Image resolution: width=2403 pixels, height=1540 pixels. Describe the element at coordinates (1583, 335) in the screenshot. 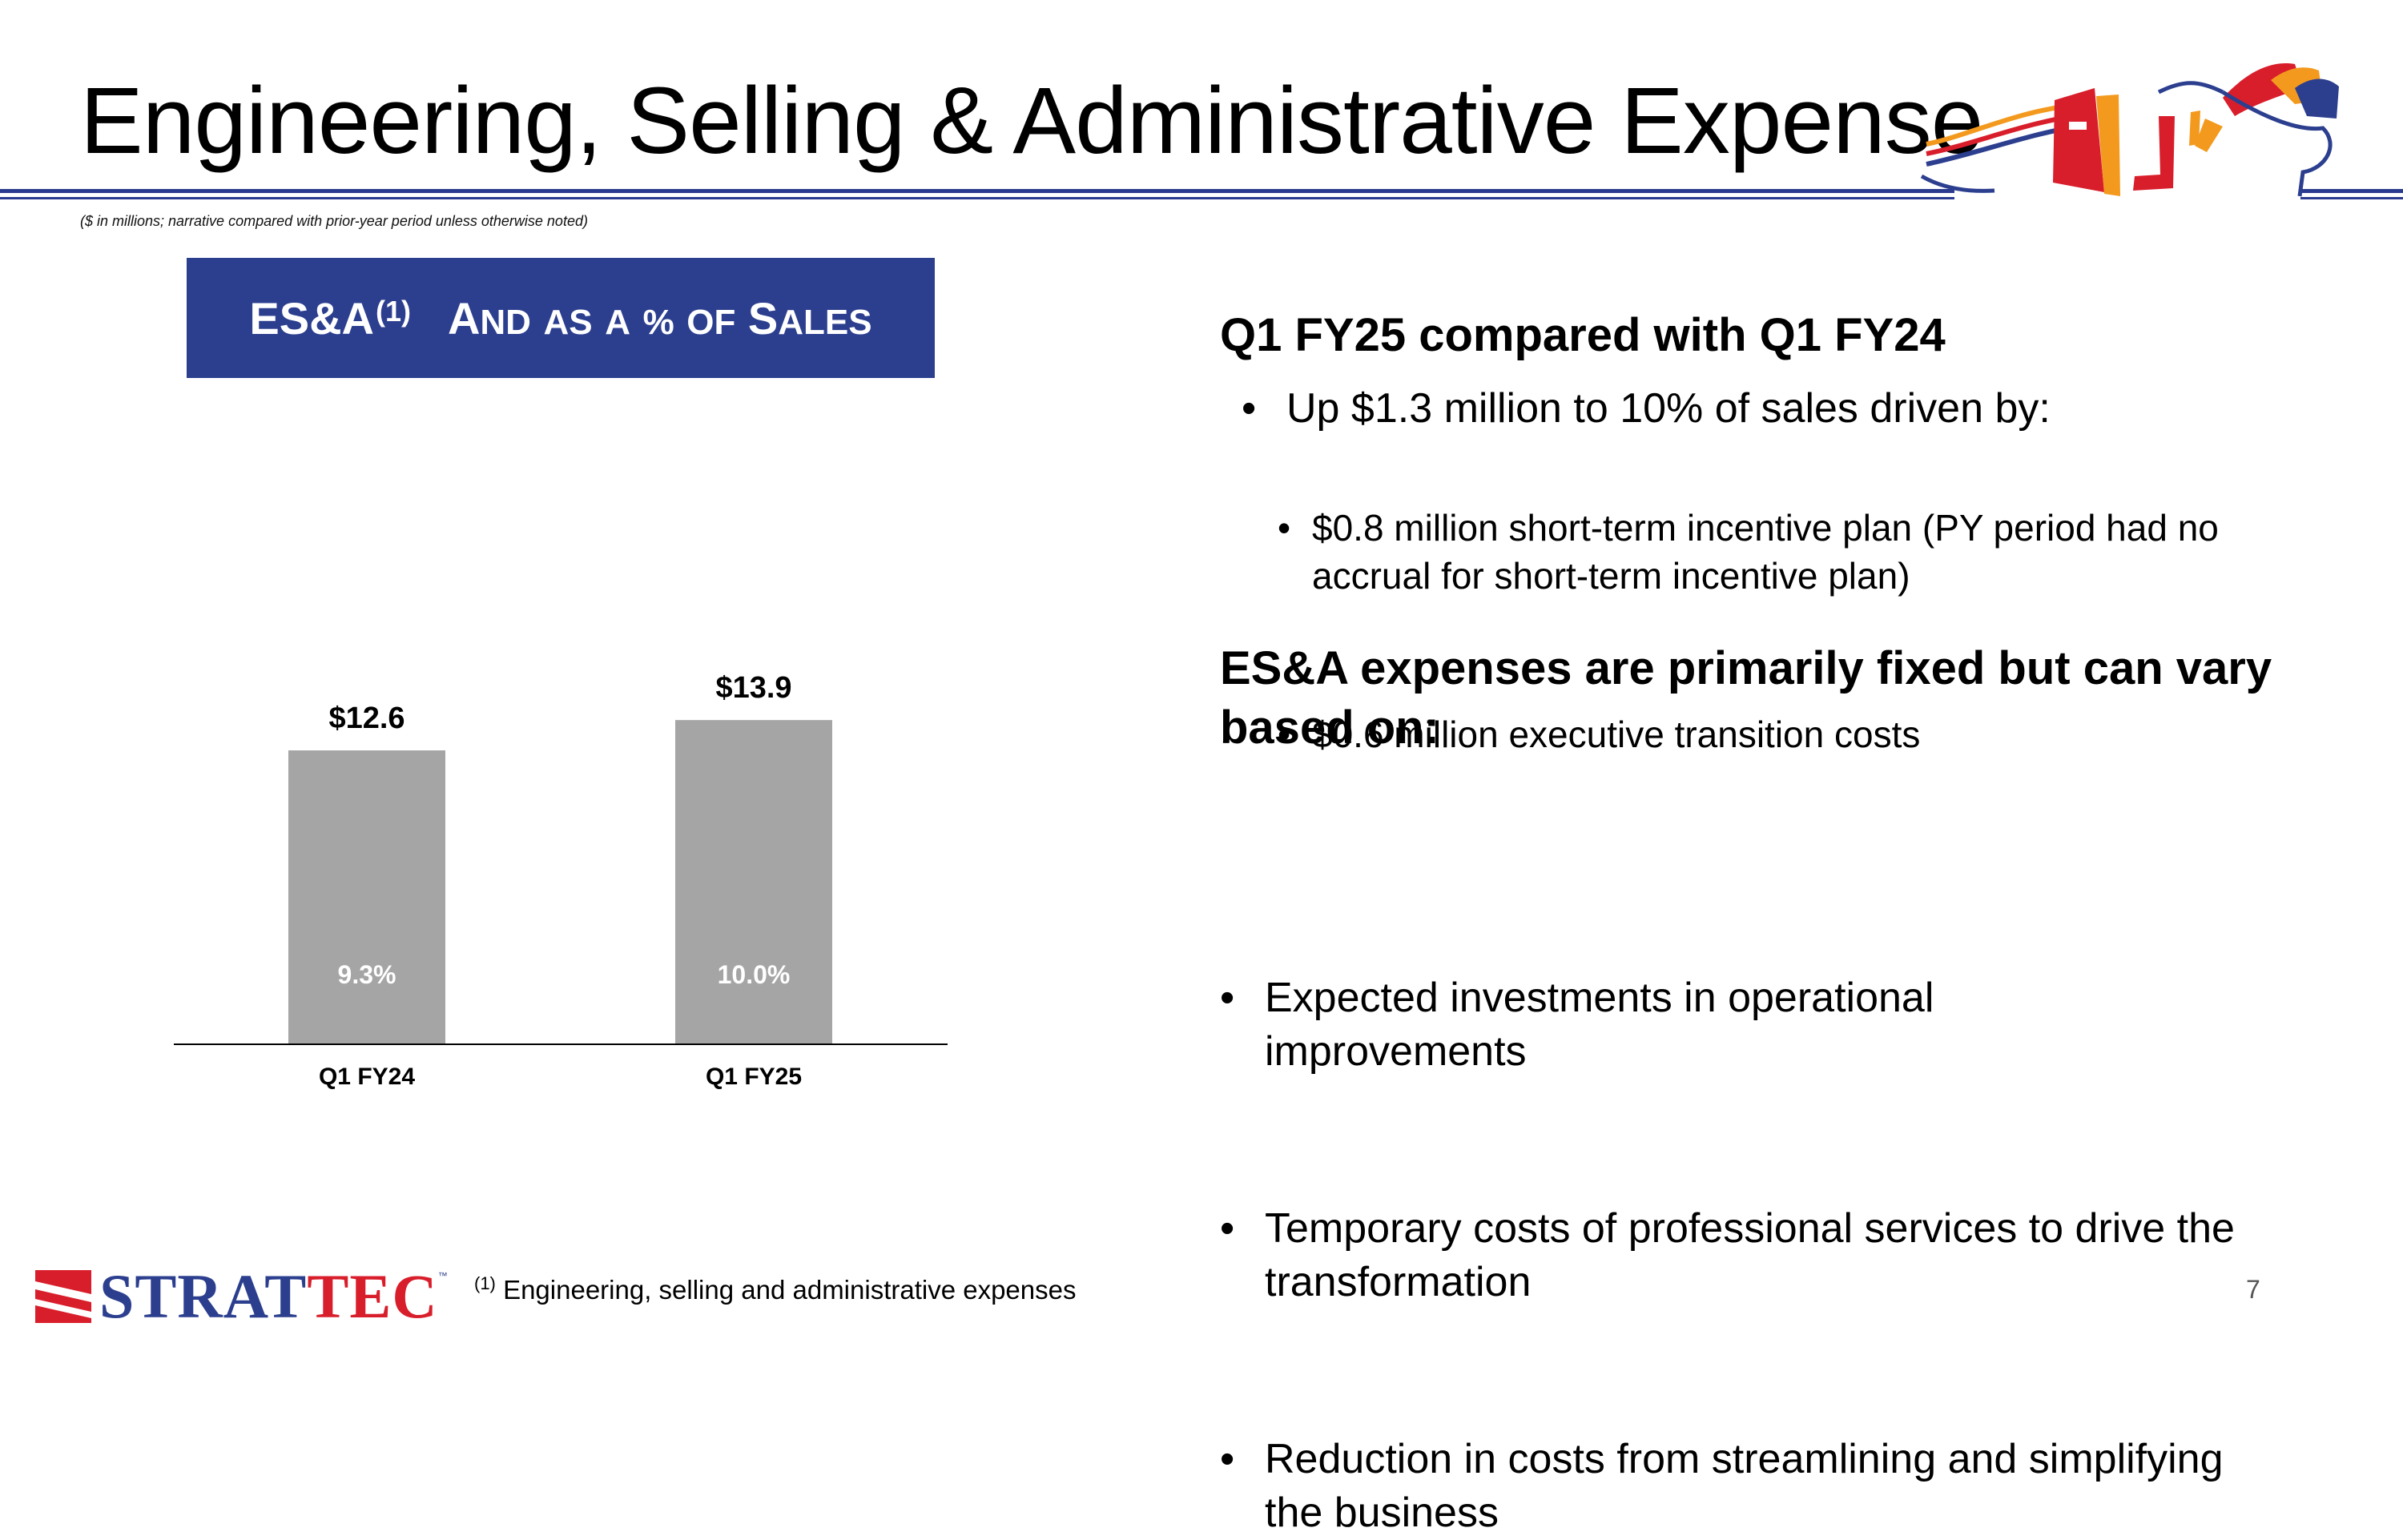

I see `comparison-heading: Q1 FY25 compared with Q1 FY24` at that location.